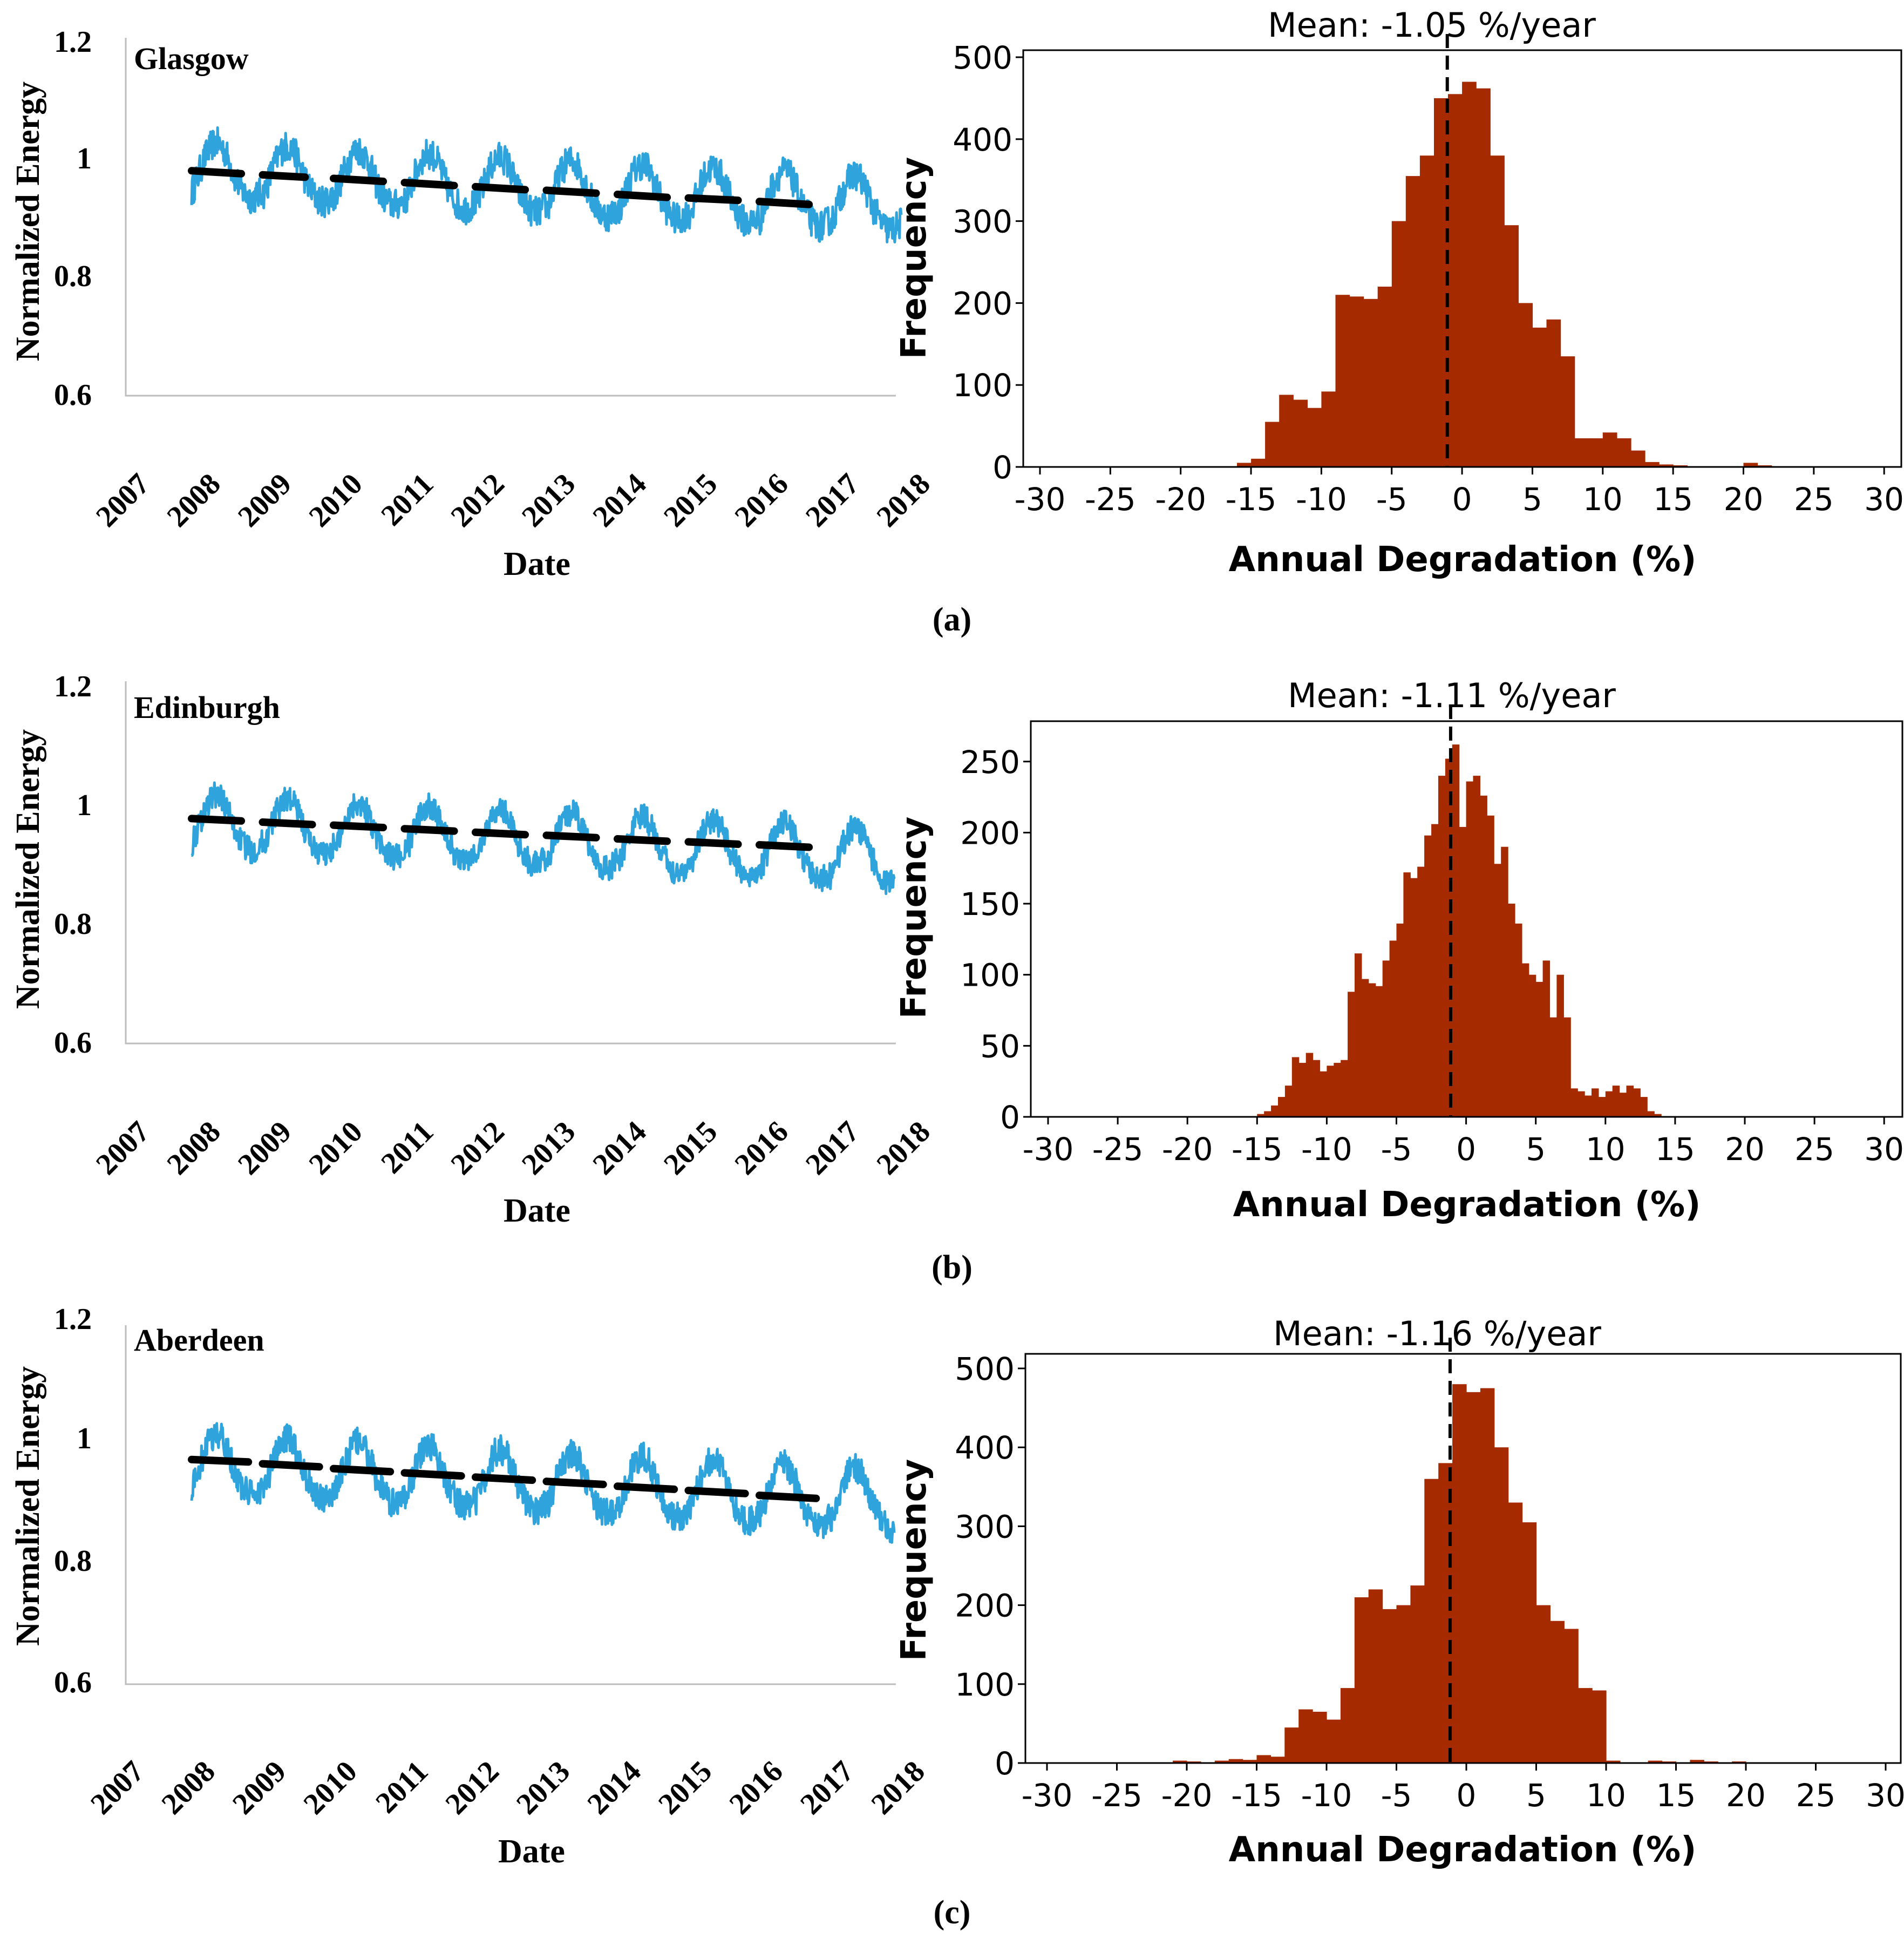 Image resolution: width=1904 pixels, height=1939 pixels. I want to click on hist-ytick: 400, so click(985, 1447).